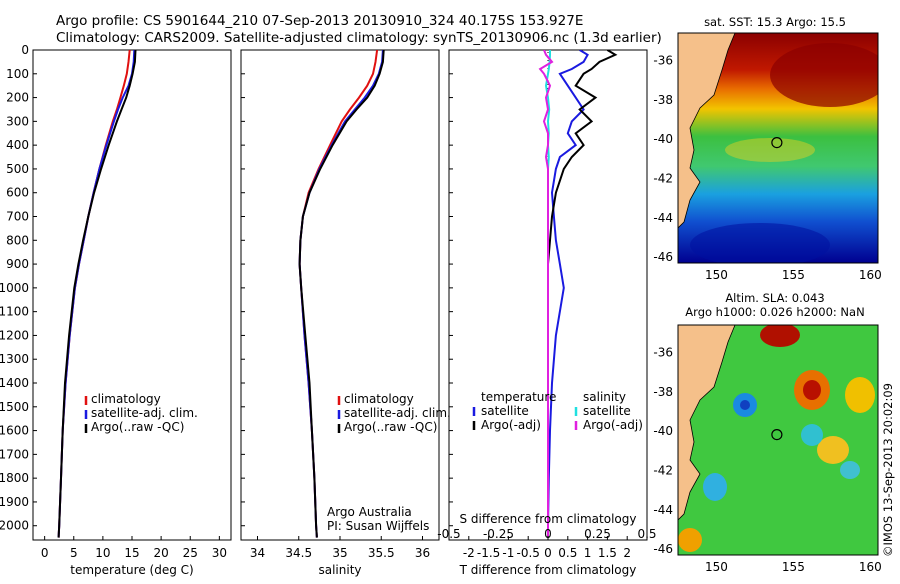  What do you see at coordinates (17, 217) in the screenshot?
I see `depth-tick-label: 700` at bounding box center [17, 217].